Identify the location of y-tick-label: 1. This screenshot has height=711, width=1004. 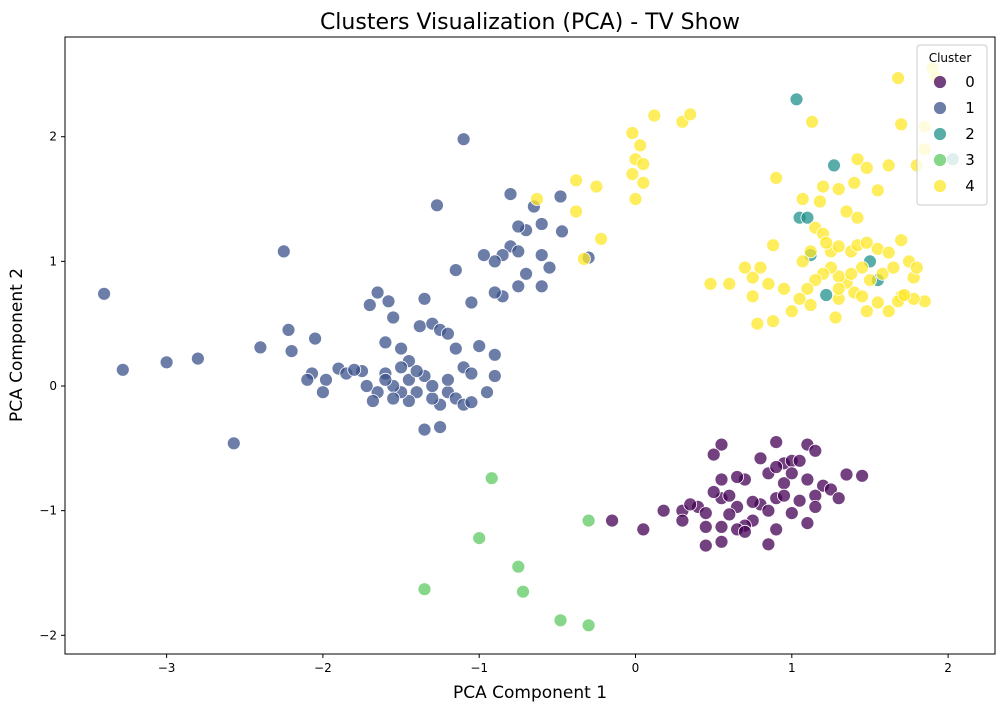
(53, 261).